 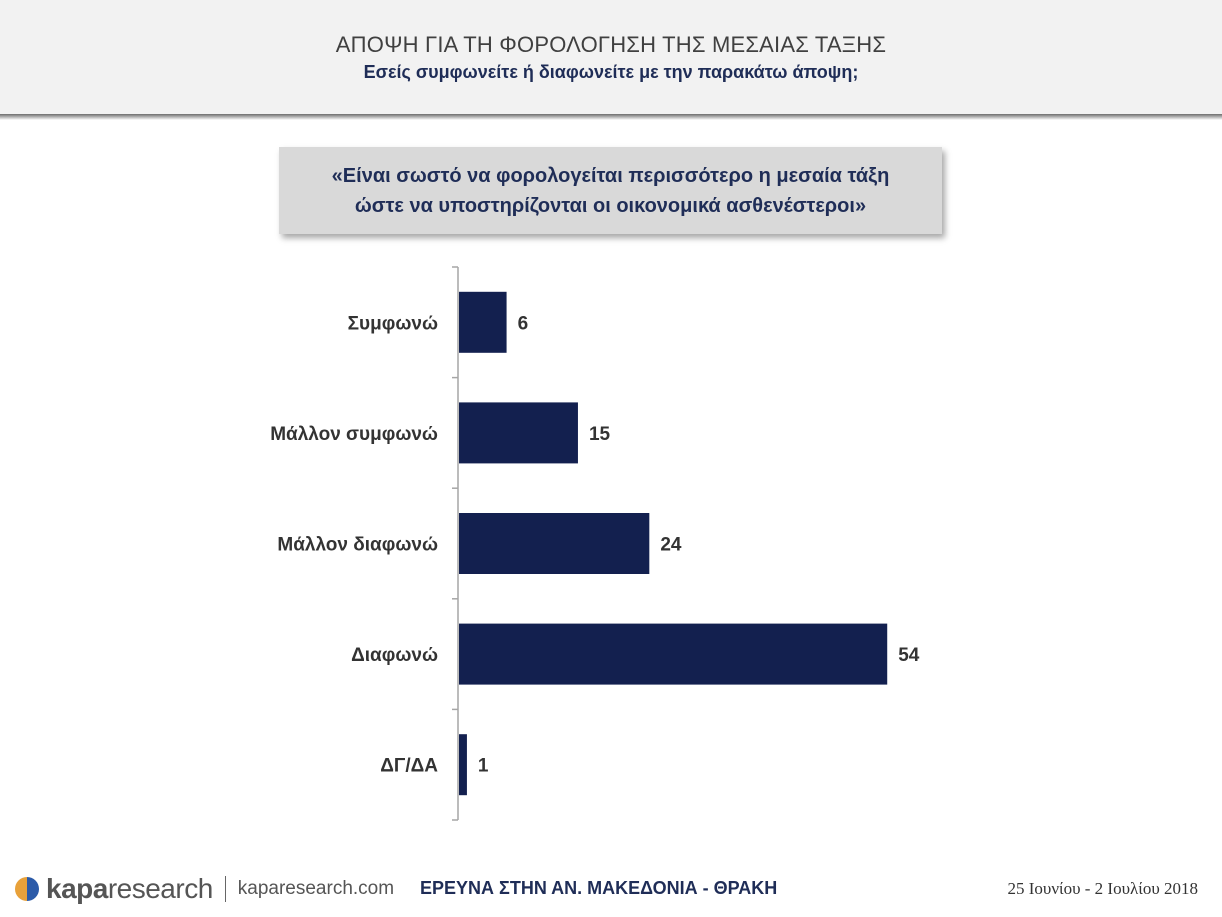 I want to click on category-label: ΔΓ/ΔΑ, so click(x=409, y=766).